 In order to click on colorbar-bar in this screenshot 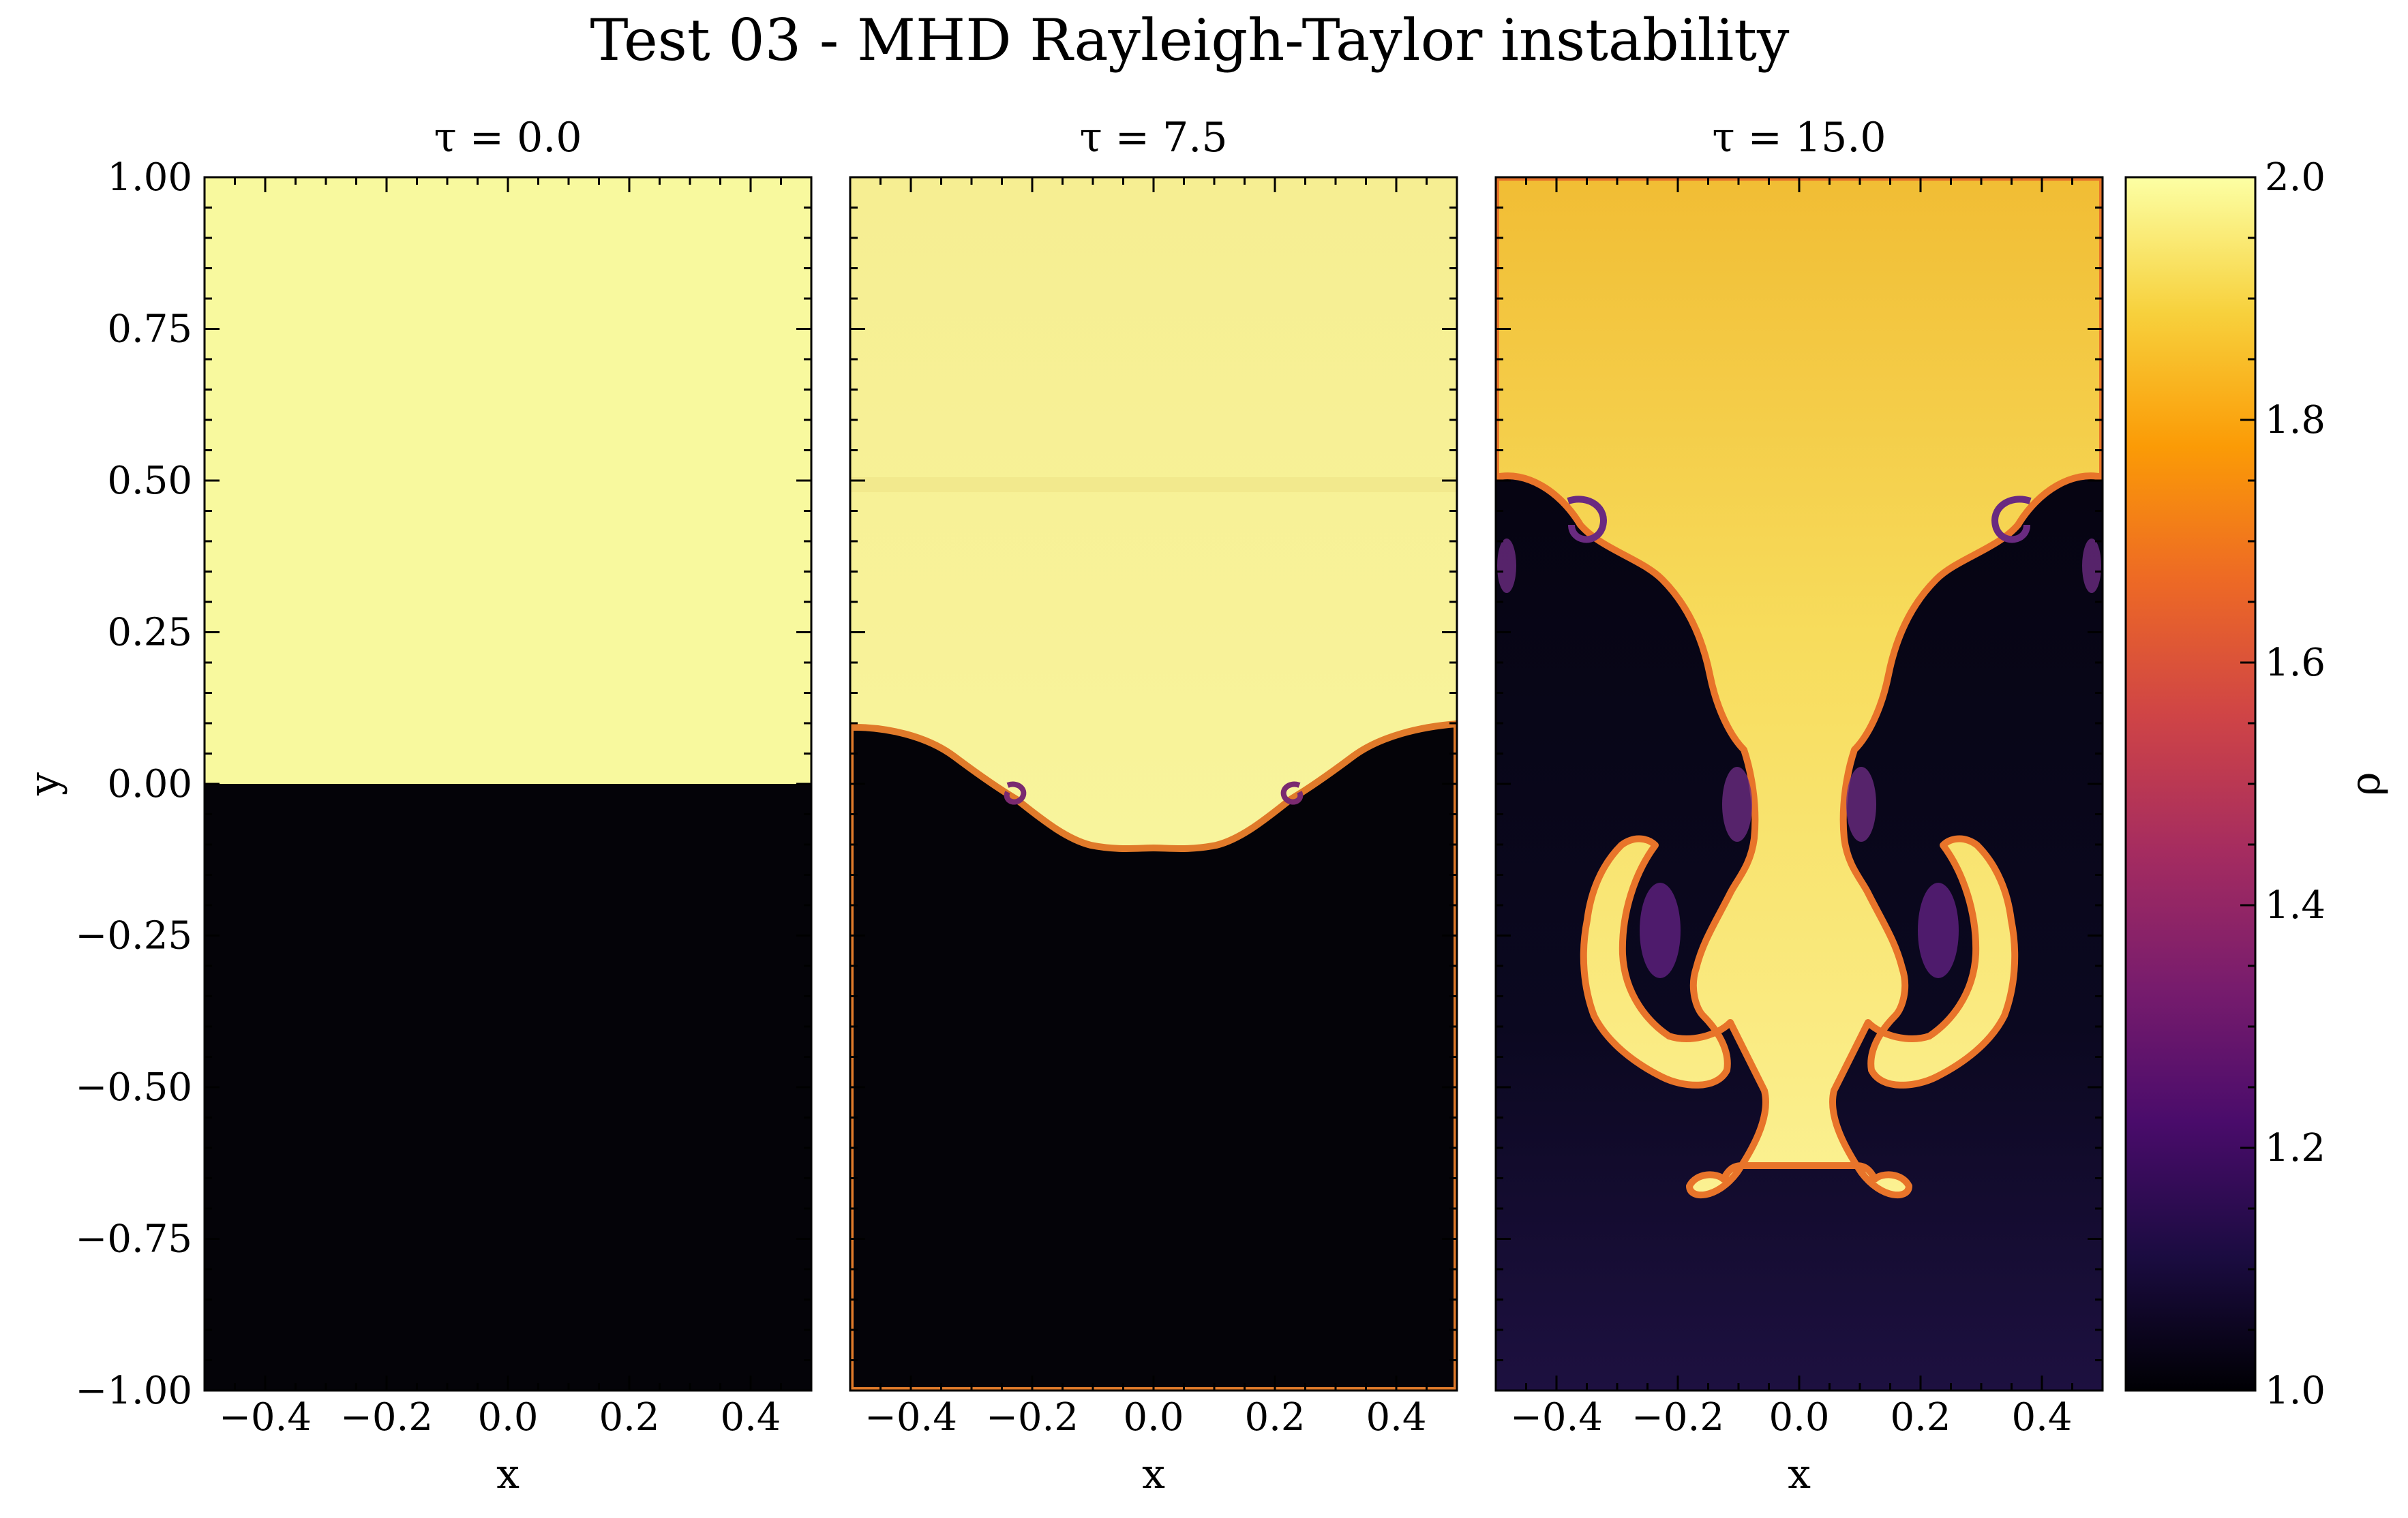, I will do `click(2190, 784)`.